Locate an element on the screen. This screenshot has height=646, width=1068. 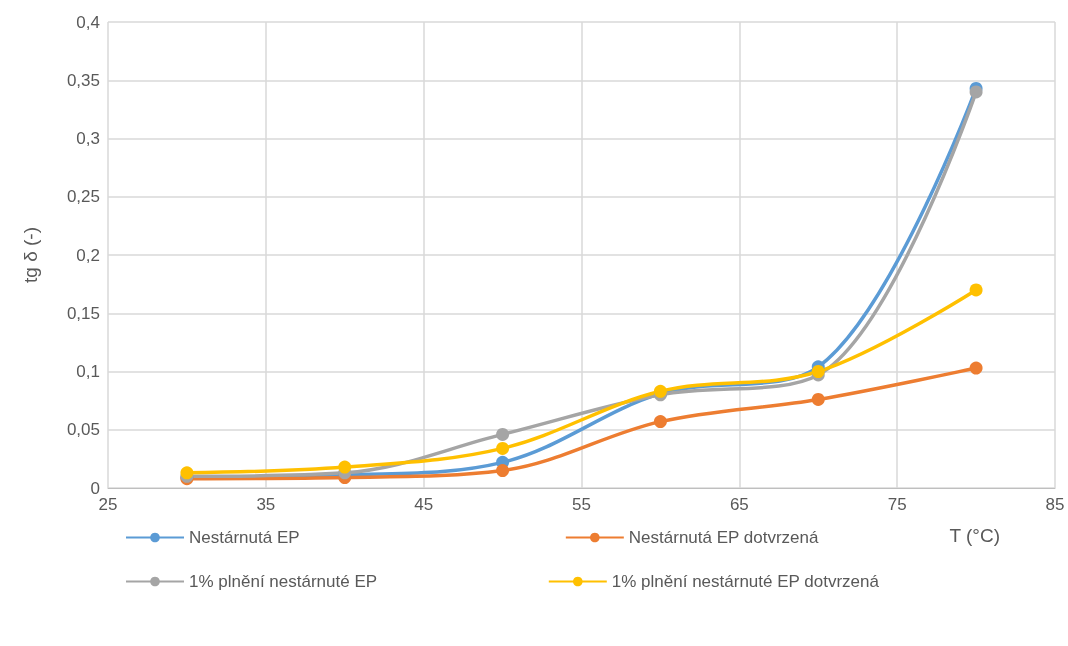
y-tick-label: 0,15 is located at coordinates (83, 313).